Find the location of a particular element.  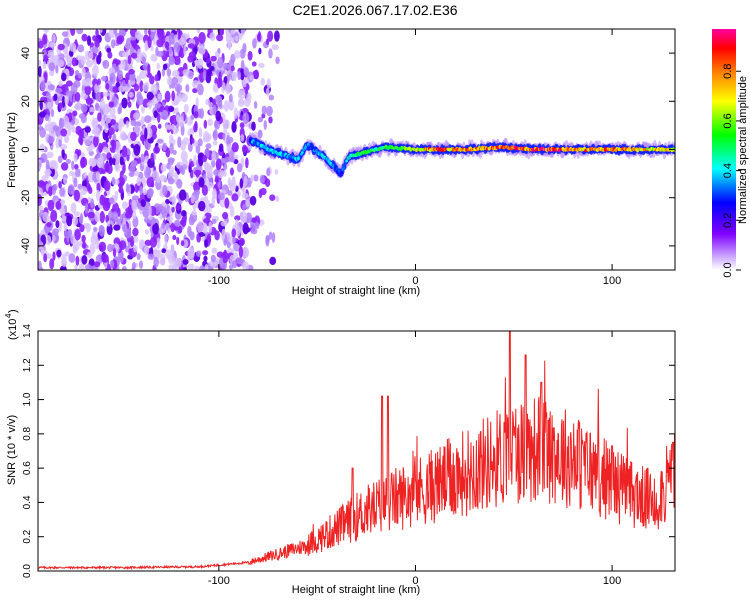

noise-region is located at coordinates (159, 149).